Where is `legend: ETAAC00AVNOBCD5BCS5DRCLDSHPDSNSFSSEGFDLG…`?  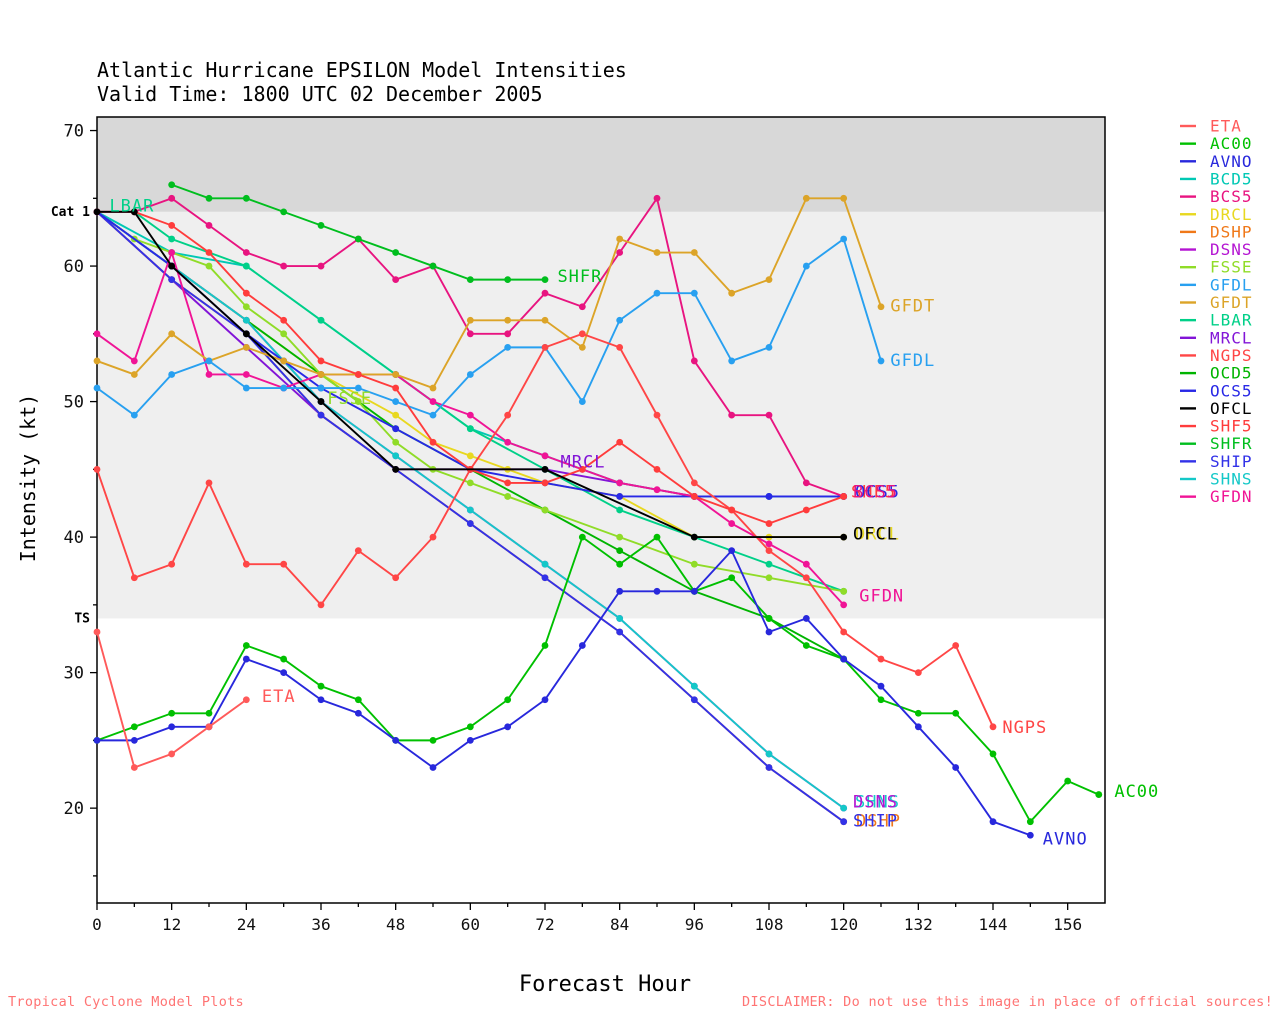 legend: ETAAC00AVNOBCD5BCS5DRCLDSHPDSNSFSSEGFDLG… is located at coordinates (1216, 311).